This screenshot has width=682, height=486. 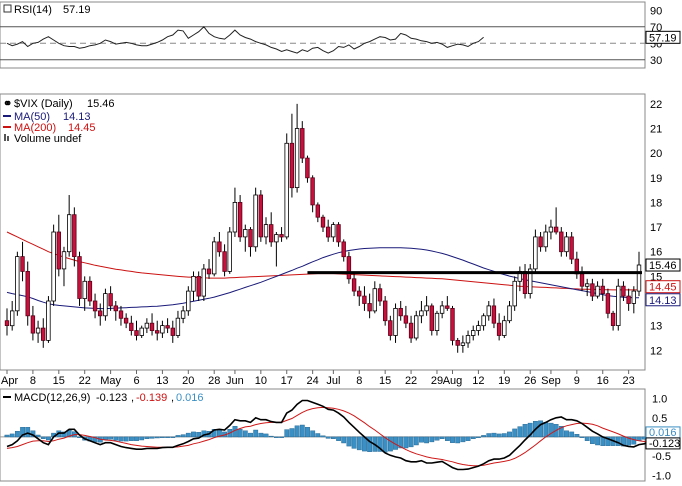 What do you see at coordinates (287, 381) in the screenshot?
I see `x-tick-label: 17` at bounding box center [287, 381].